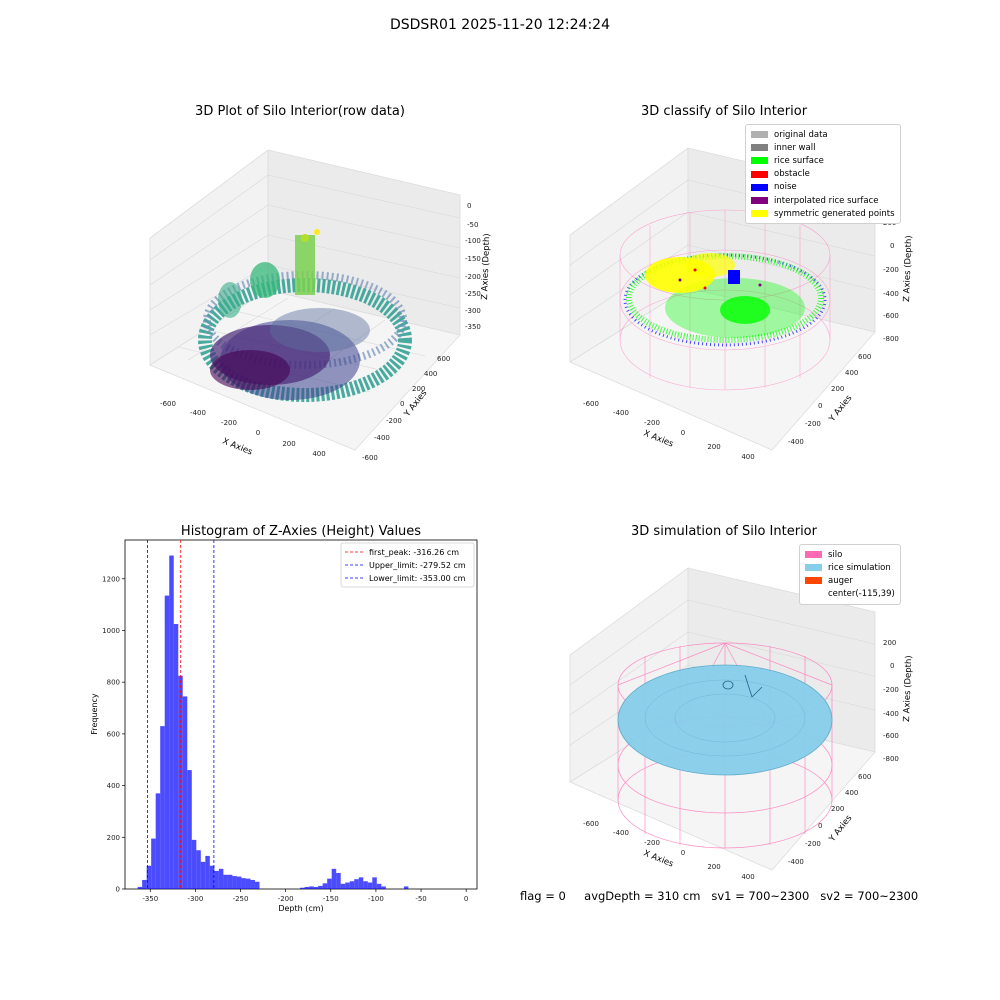  What do you see at coordinates (118, 890) in the screenshot?
I see `y-tick-label: 0` at bounding box center [118, 890].